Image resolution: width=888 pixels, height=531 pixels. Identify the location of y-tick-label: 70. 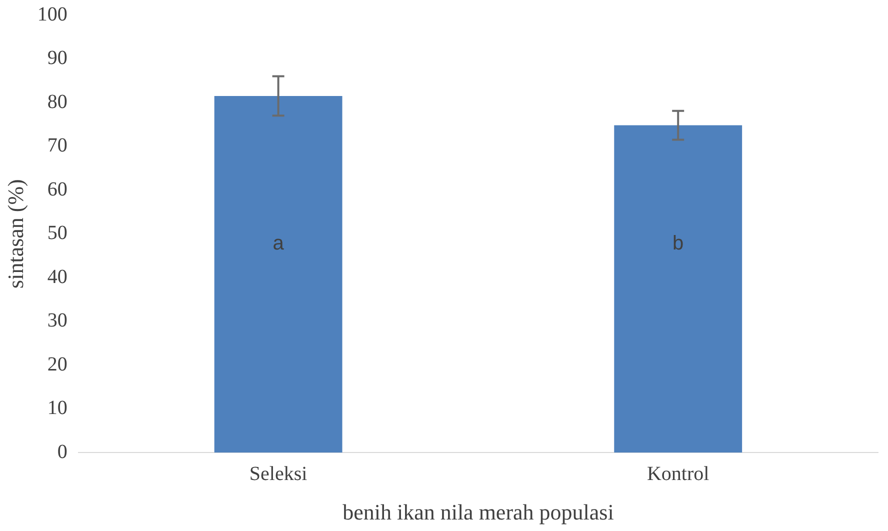
(57, 145).